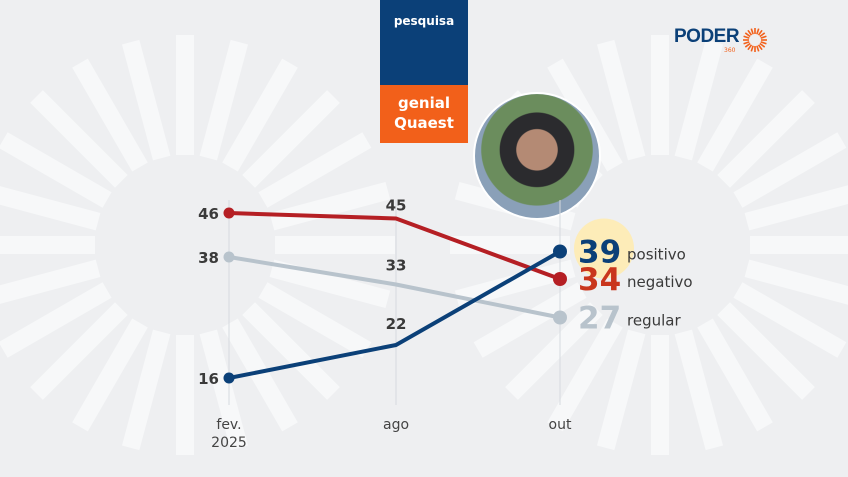 The width and height of the screenshot is (848, 477). I want to click on pollster-logo: genial Quaest, so click(424, 114).